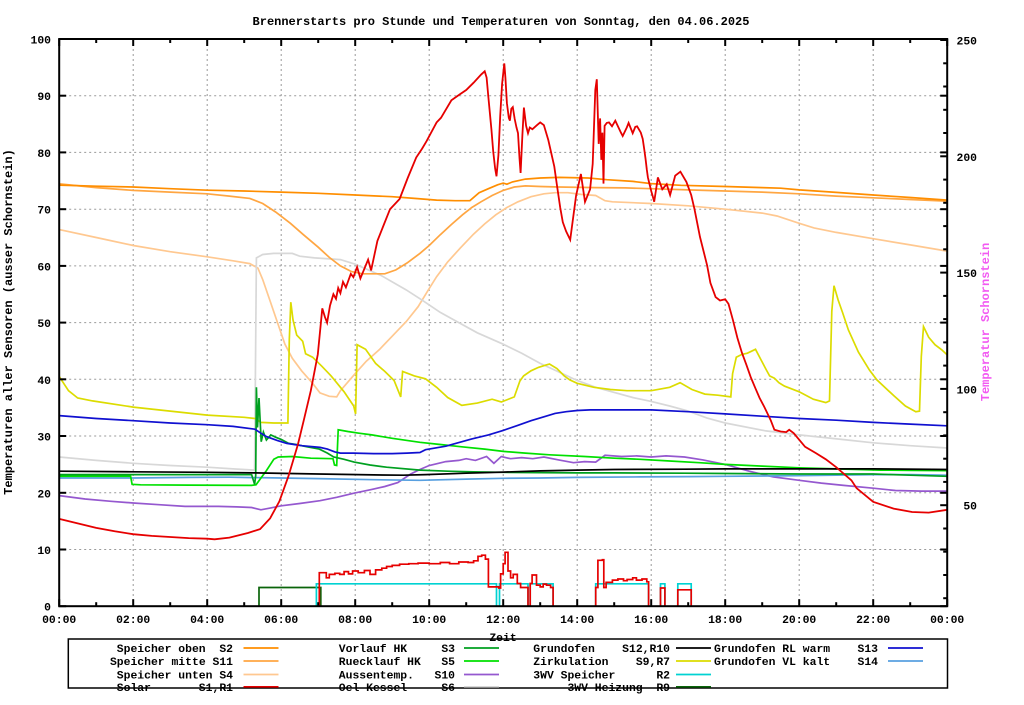 Image resolution: width=1024 pixels, height=705 pixels. Describe the element at coordinates (725, 621) in the screenshot. I see `svg-text: 18:00` at that location.